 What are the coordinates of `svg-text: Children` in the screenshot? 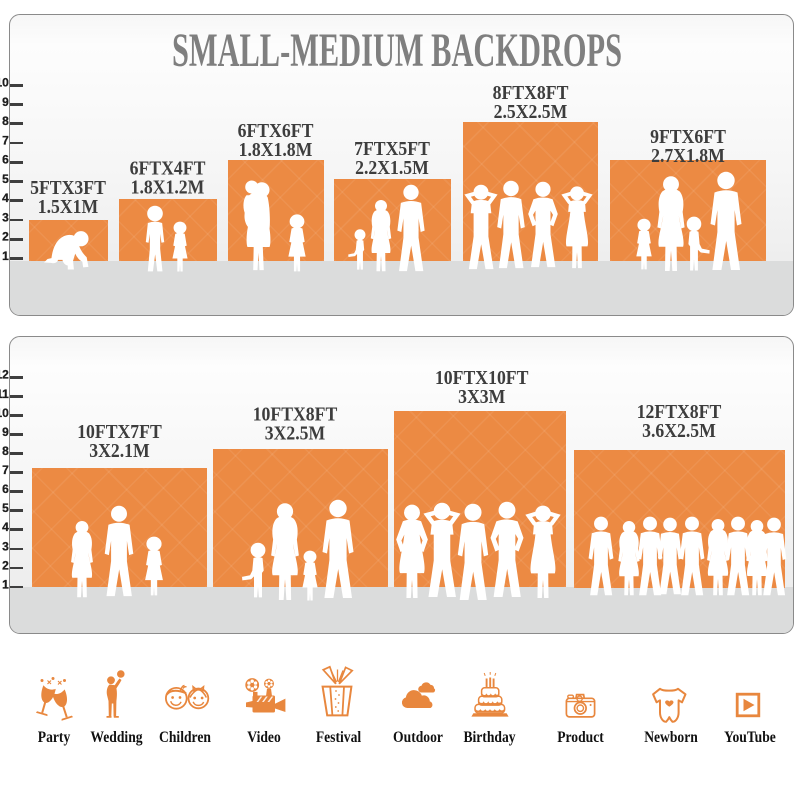 It's located at (185, 737).